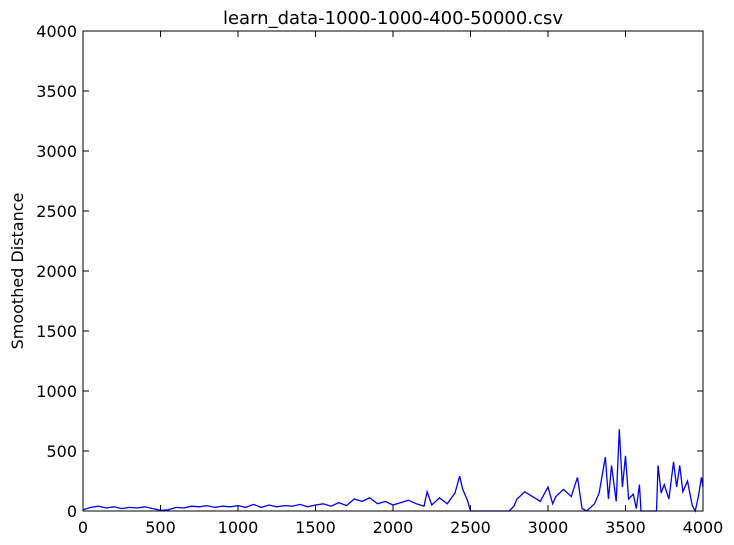  I want to click on x-tick-label: 4000, so click(703, 527).